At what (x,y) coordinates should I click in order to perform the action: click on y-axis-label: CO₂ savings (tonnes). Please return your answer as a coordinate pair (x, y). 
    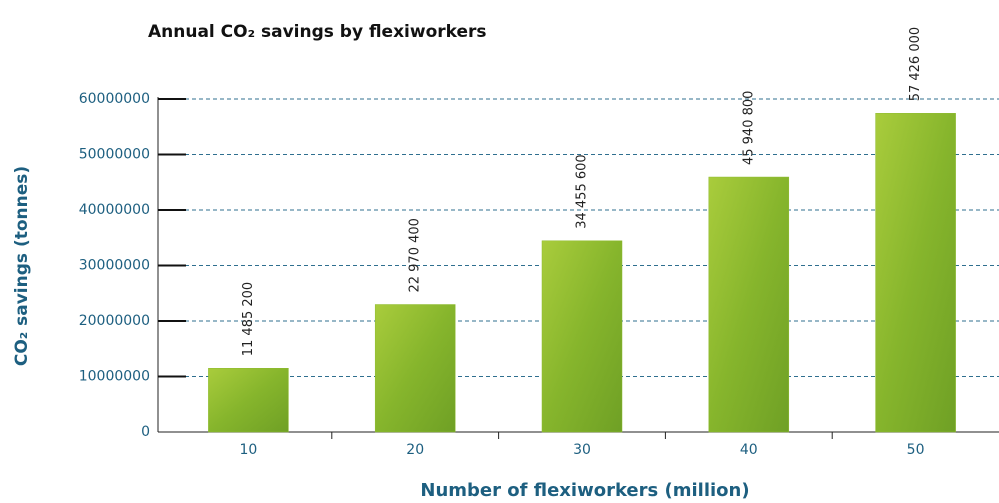
    Looking at the image, I should click on (22, 266).